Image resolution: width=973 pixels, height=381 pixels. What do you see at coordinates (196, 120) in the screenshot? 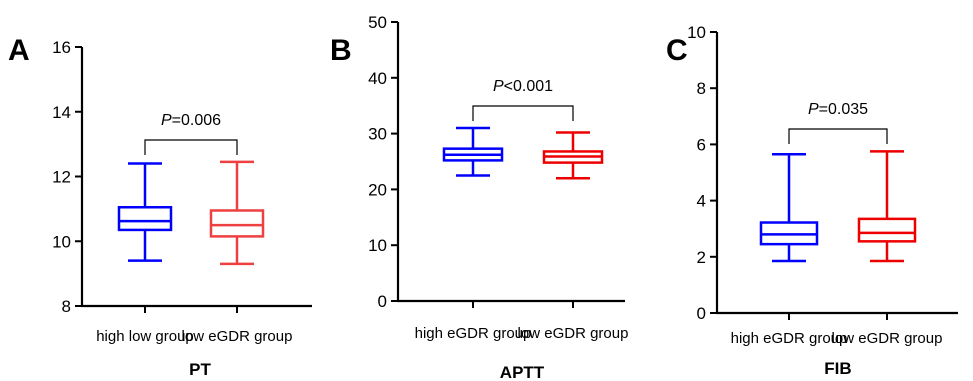
I see `p-value-text: =0.006` at bounding box center [196, 120].